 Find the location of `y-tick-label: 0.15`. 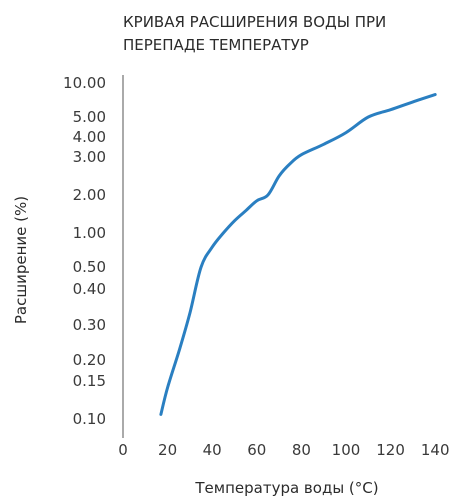

y-tick-label: 0.15 is located at coordinates (89, 381).